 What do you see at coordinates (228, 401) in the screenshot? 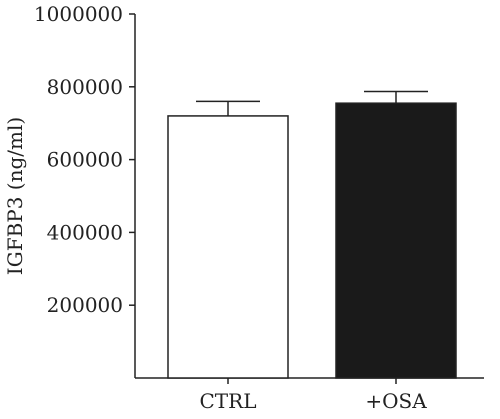
I see `x-category-label: CTRL` at bounding box center [228, 401].